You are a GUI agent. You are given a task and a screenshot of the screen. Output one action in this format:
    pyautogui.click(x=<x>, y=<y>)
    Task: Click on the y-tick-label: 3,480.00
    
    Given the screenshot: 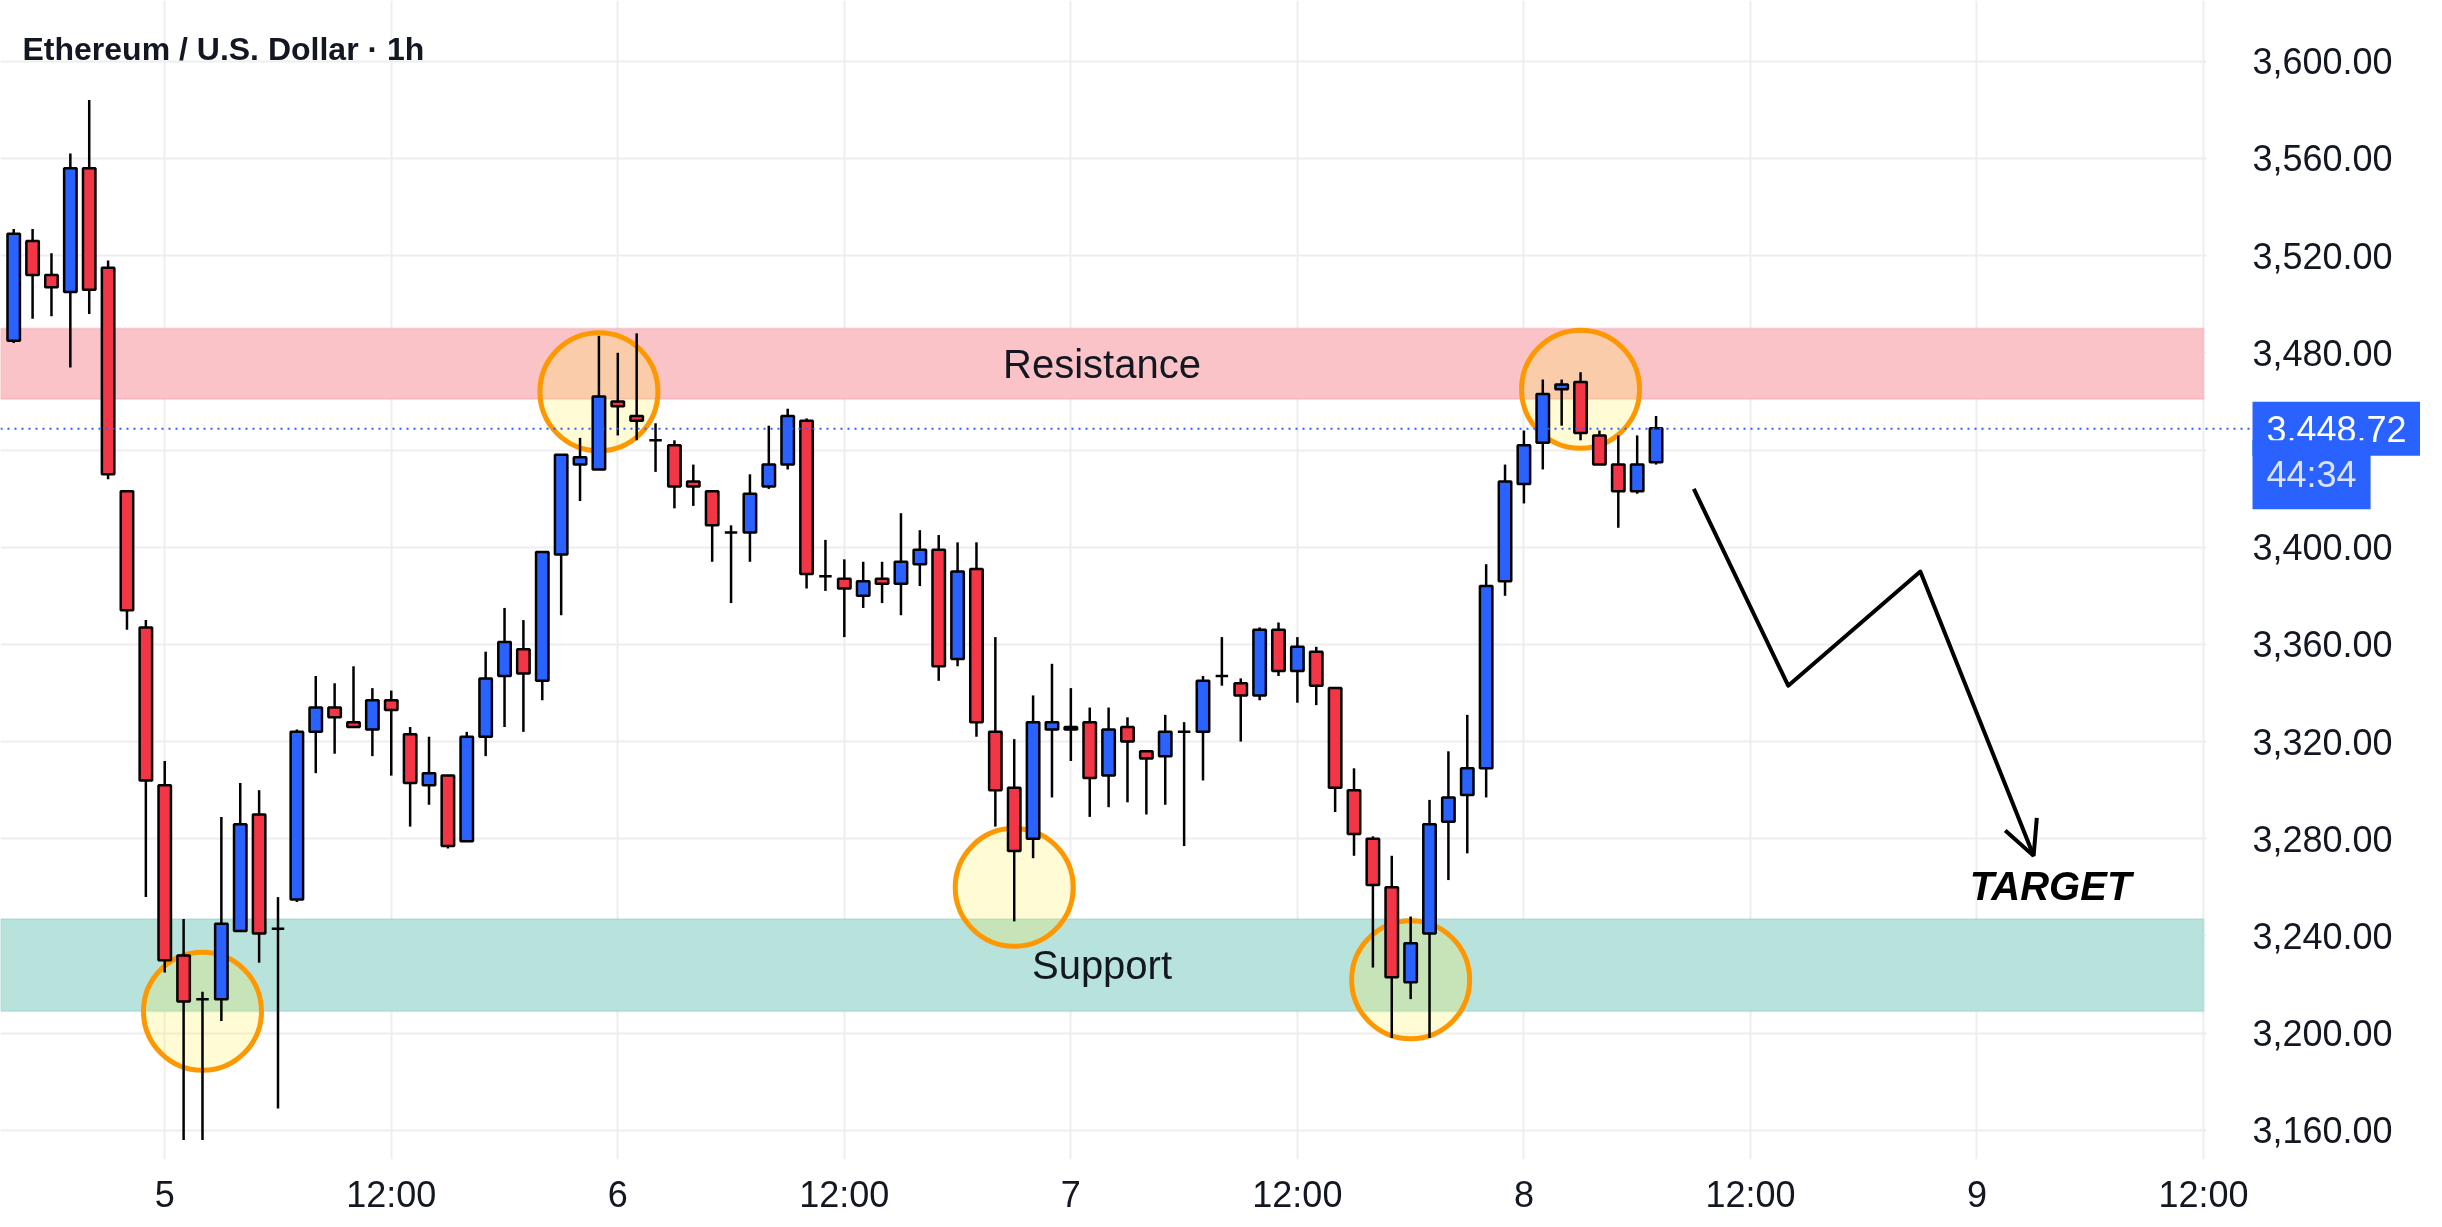 What is the action you would take?
    pyautogui.click(x=2322, y=353)
    